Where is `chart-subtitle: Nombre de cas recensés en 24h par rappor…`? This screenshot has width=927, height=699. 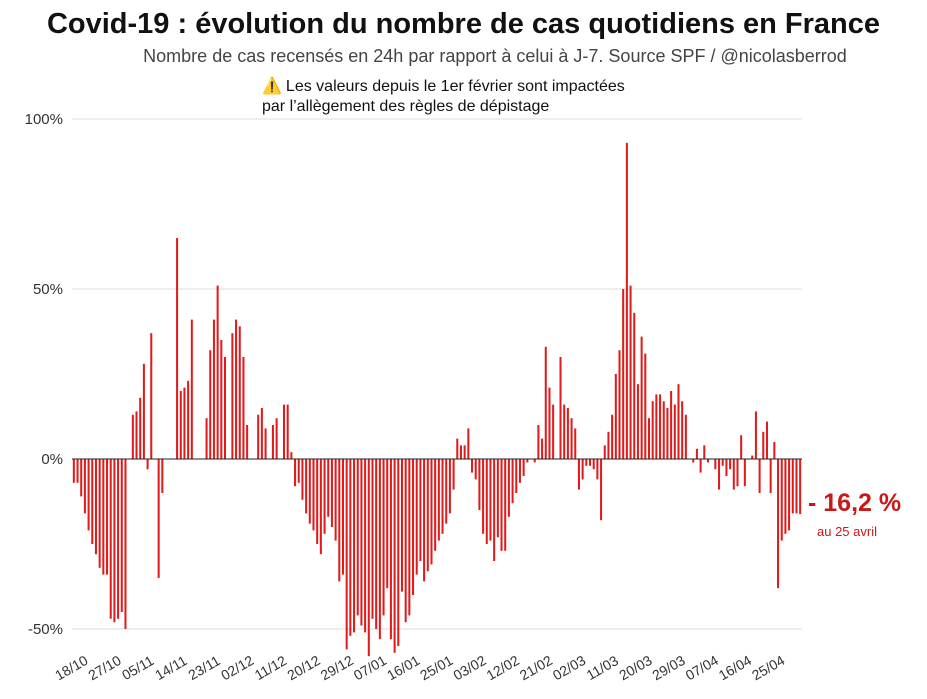 chart-subtitle: Nombre de cas recensés en 24h par rappor… is located at coordinates (495, 56).